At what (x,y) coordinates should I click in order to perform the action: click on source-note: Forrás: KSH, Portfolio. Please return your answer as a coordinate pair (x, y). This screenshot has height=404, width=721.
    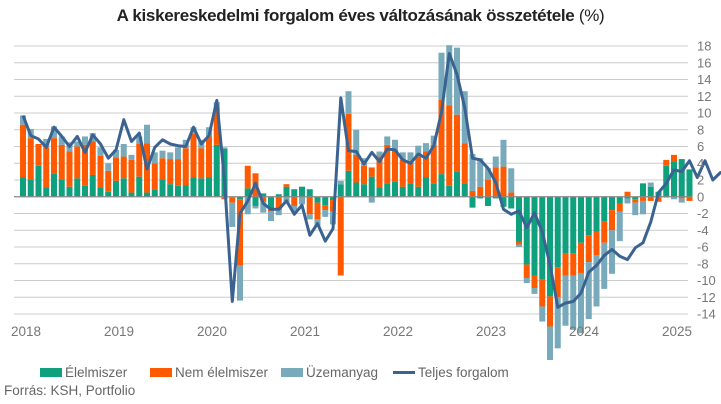
    Looking at the image, I should click on (70, 390).